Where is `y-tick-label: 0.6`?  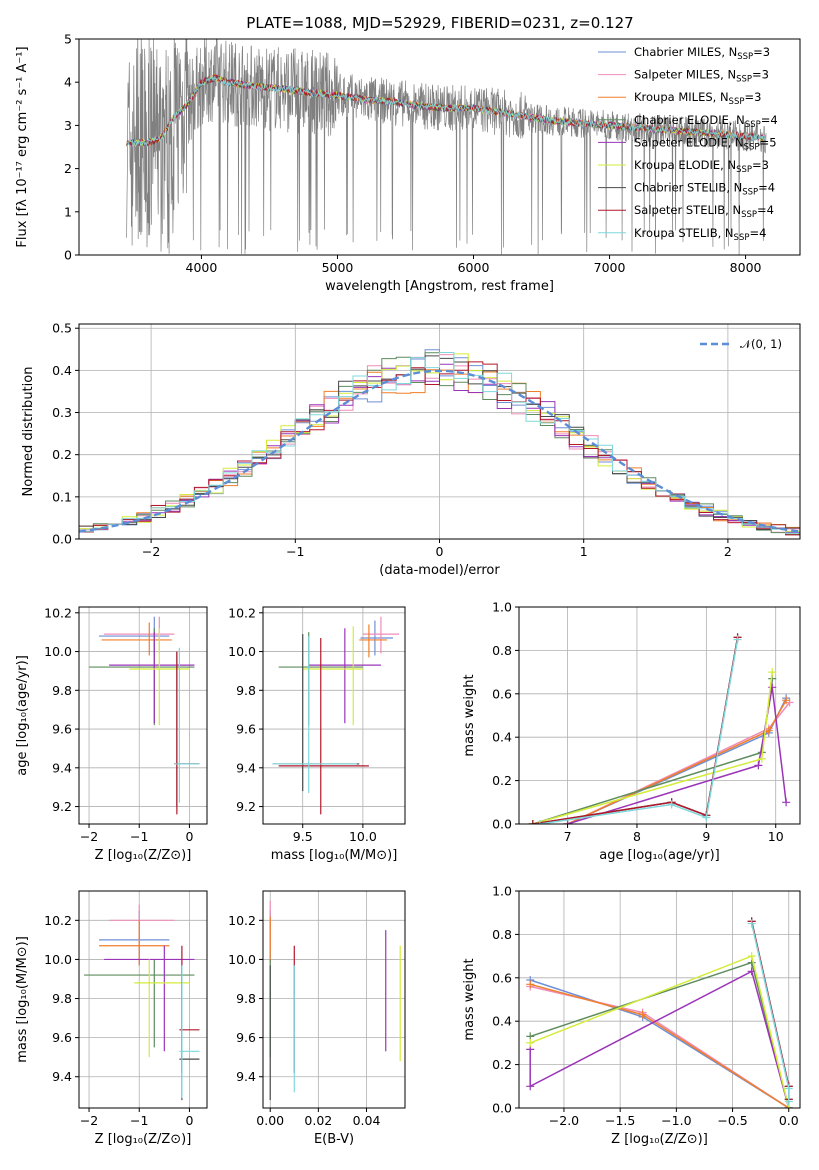
y-tick-label: 0.6 is located at coordinates (502, 693).